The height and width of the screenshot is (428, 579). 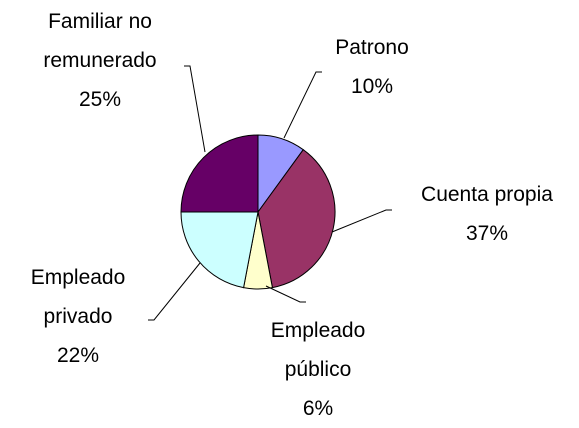 What do you see at coordinates (78, 355) in the screenshot?
I see `value-label: 22%` at bounding box center [78, 355].